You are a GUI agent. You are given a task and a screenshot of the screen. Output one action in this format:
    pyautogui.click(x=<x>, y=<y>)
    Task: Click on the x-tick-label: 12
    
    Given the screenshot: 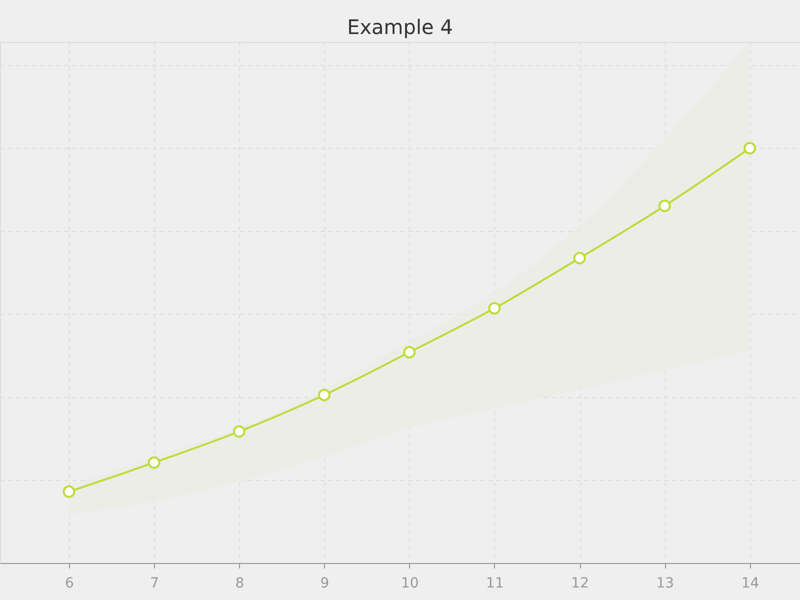 What is the action you would take?
    pyautogui.click(x=580, y=584)
    